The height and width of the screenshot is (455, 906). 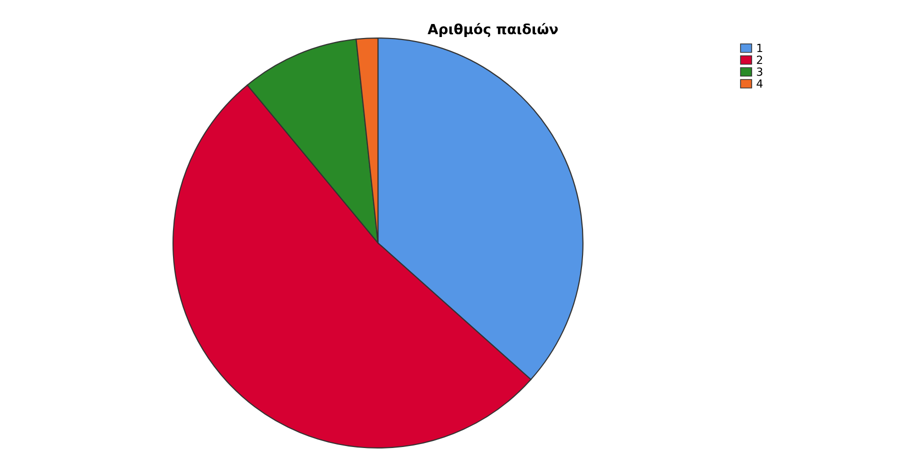 I want to click on chart-title: Αριθμός παιδιών, so click(x=493, y=30).